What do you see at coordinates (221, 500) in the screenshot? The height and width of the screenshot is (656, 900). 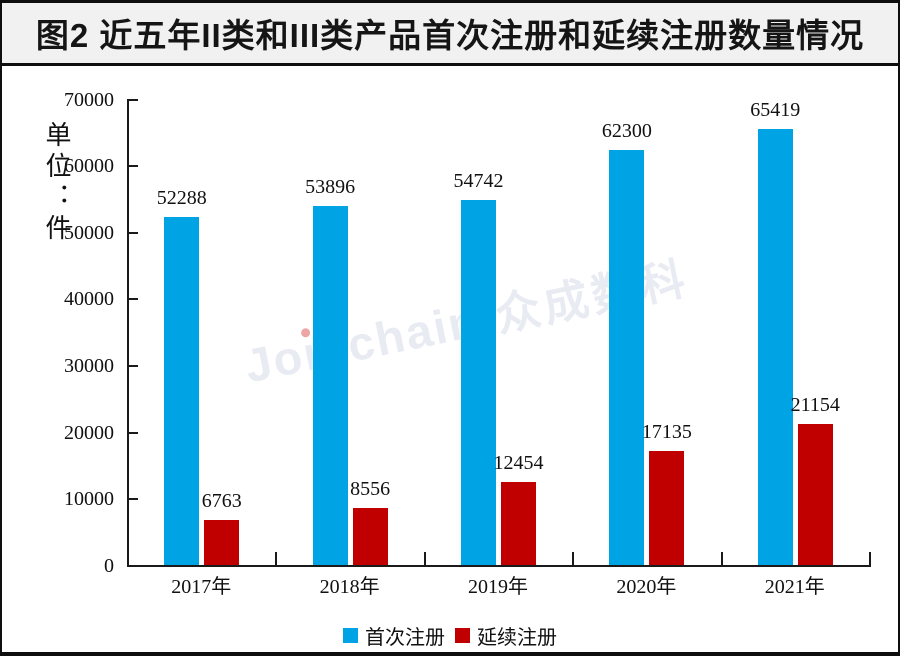 I see `bar-value-label-renewal: 6763` at bounding box center [221, 500].